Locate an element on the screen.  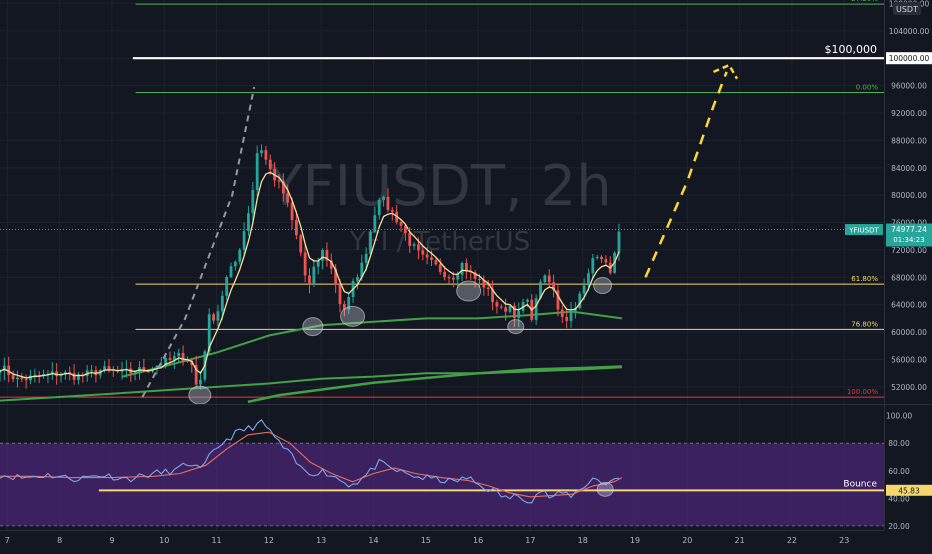
currency-badge-bg is located at coordinates (907, 8).